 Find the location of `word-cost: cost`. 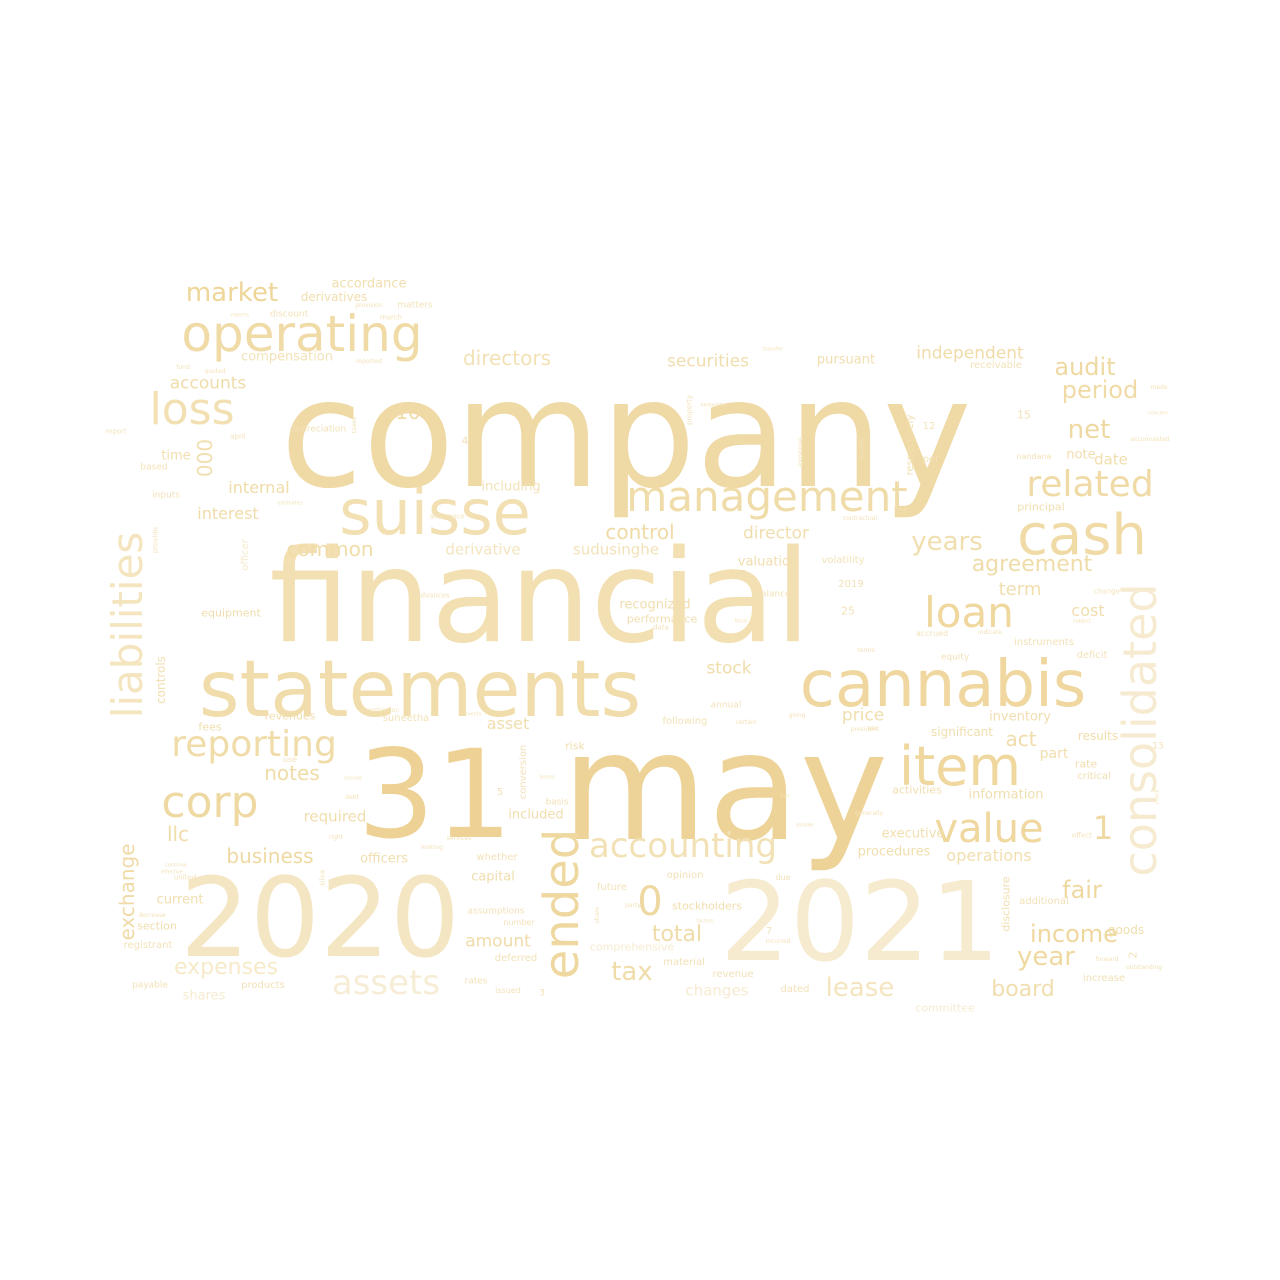

word-cost: cost is located at coordinates (1088, 610).